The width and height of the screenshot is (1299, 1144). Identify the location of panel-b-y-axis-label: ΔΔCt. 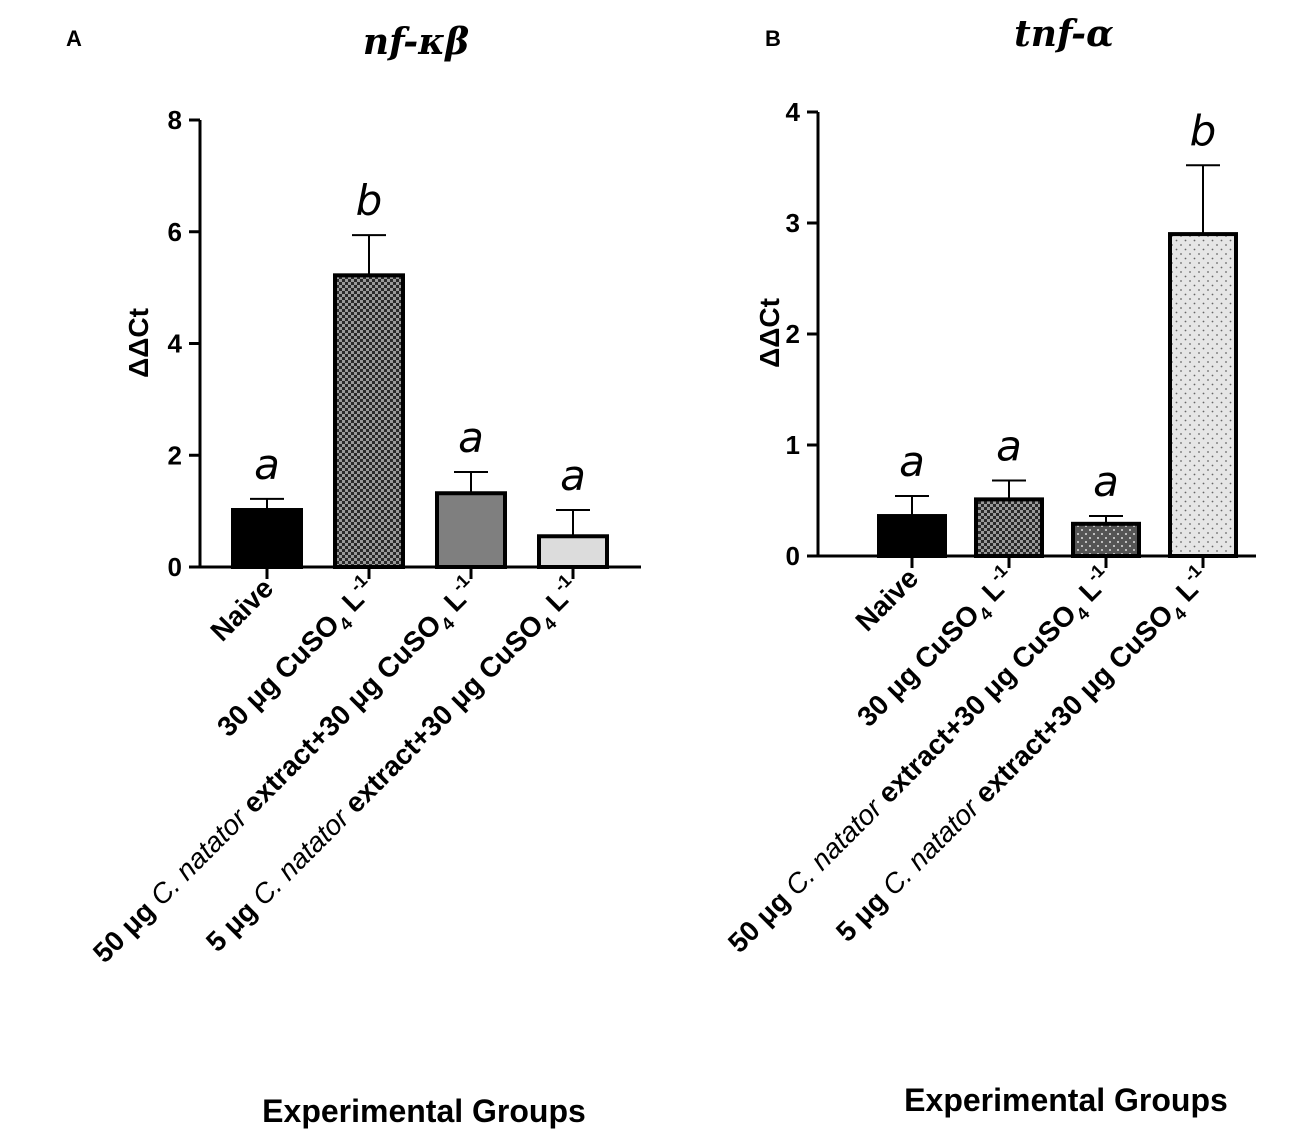
(769, 333).